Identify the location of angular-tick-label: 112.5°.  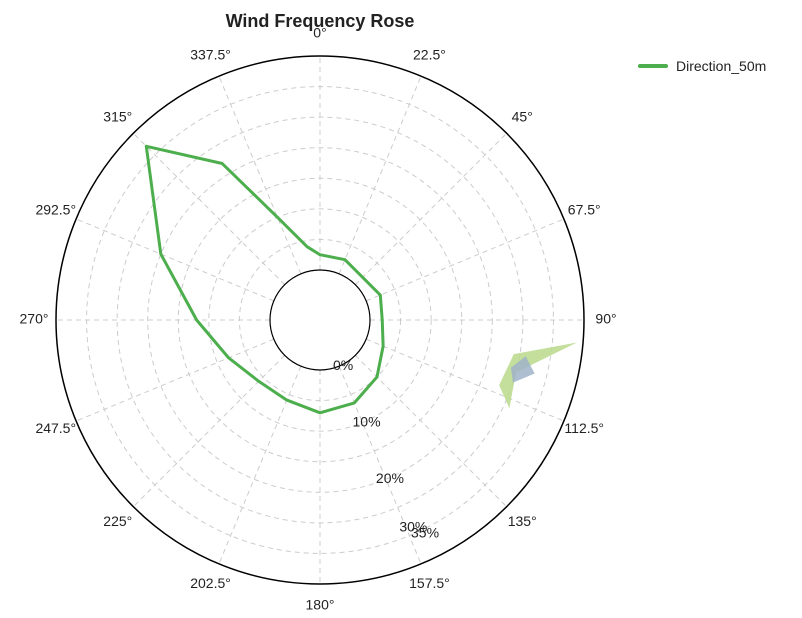
(584, 428).